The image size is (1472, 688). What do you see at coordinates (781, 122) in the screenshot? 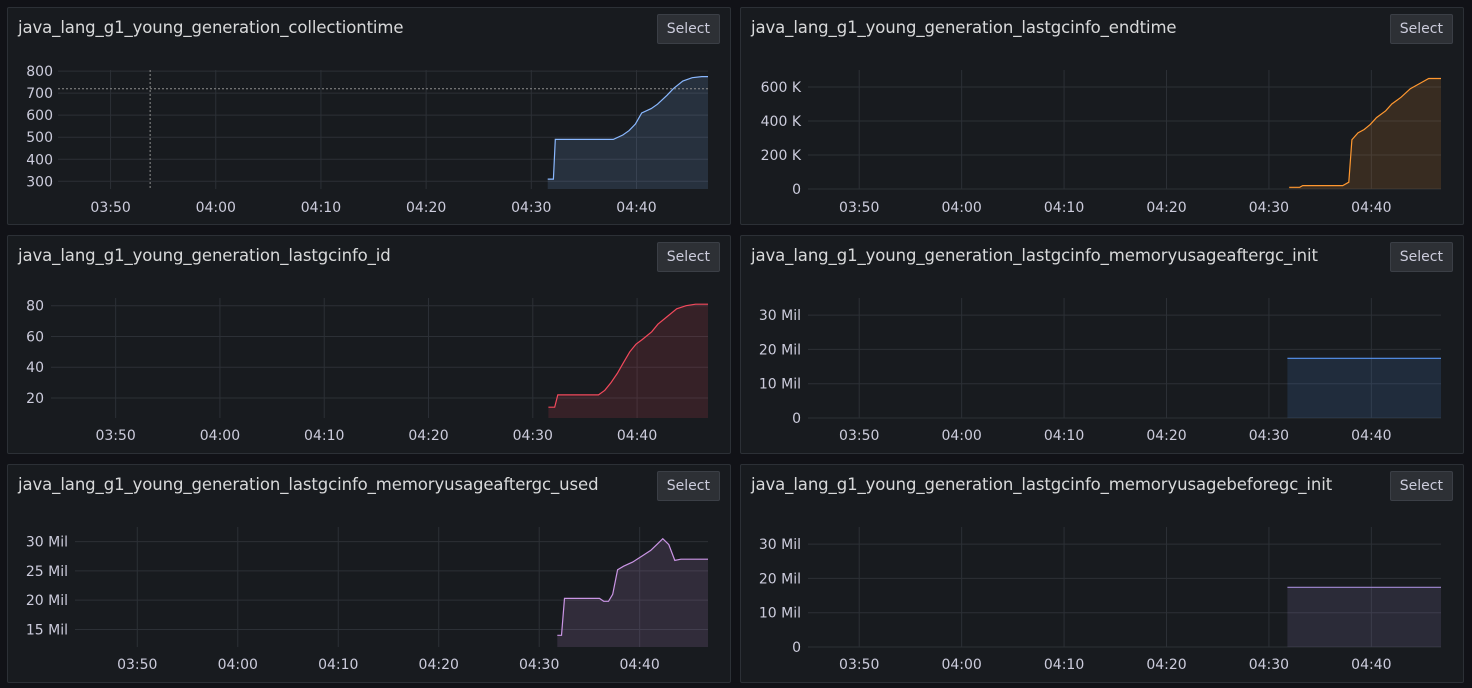
I see `y-tick-label: 400 K` at bounding box center [781, 122].